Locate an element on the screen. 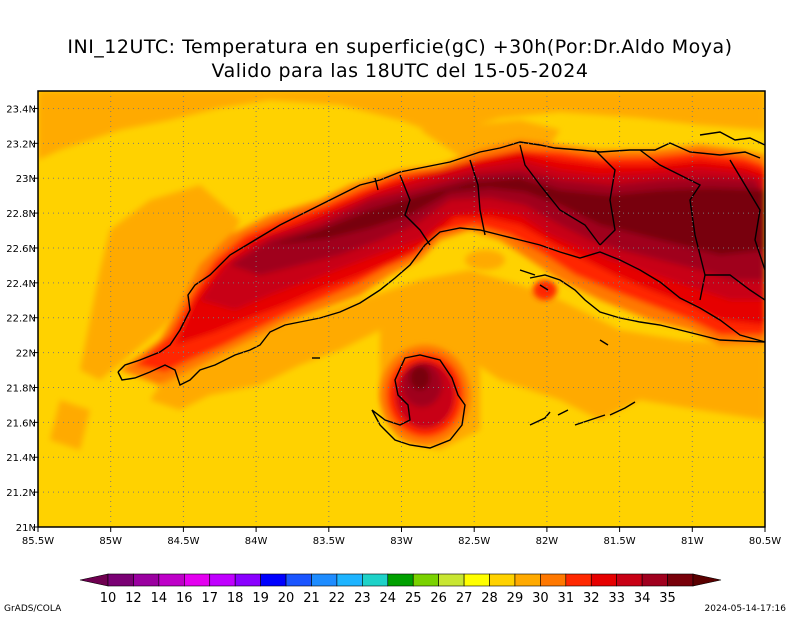 The image size is (800, 618). colorbar-high-arrow is located at coordinates (707, 580).